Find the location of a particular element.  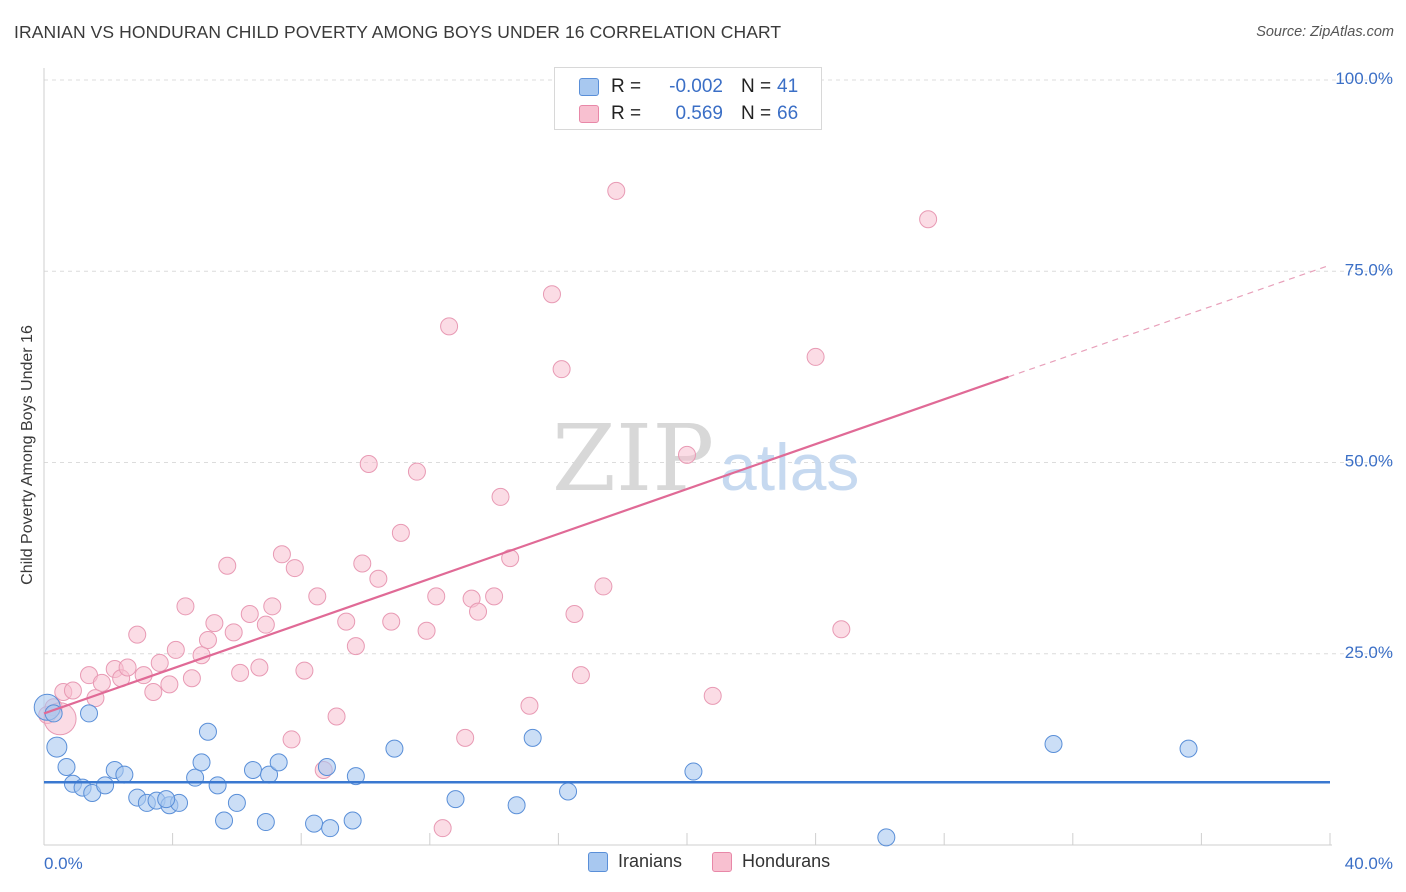

x-tick-label-max: 40.0% is located at coordinates (1369, 863).